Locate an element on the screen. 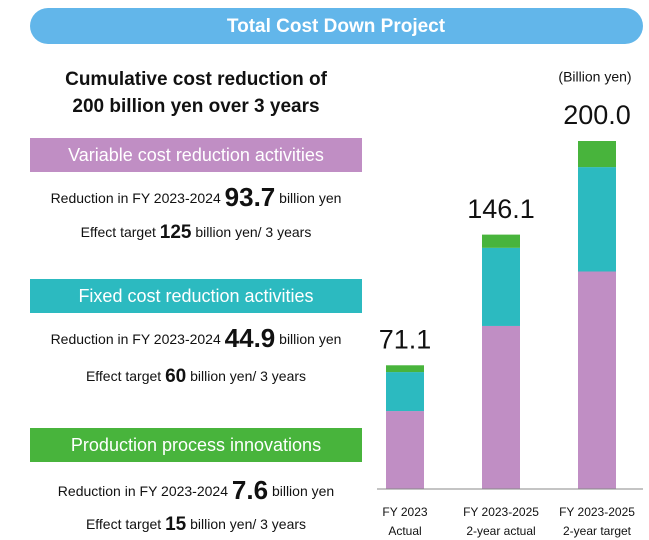 This screenshot has width=649, height=540. value: 15 is located at coordinates (176, 524).